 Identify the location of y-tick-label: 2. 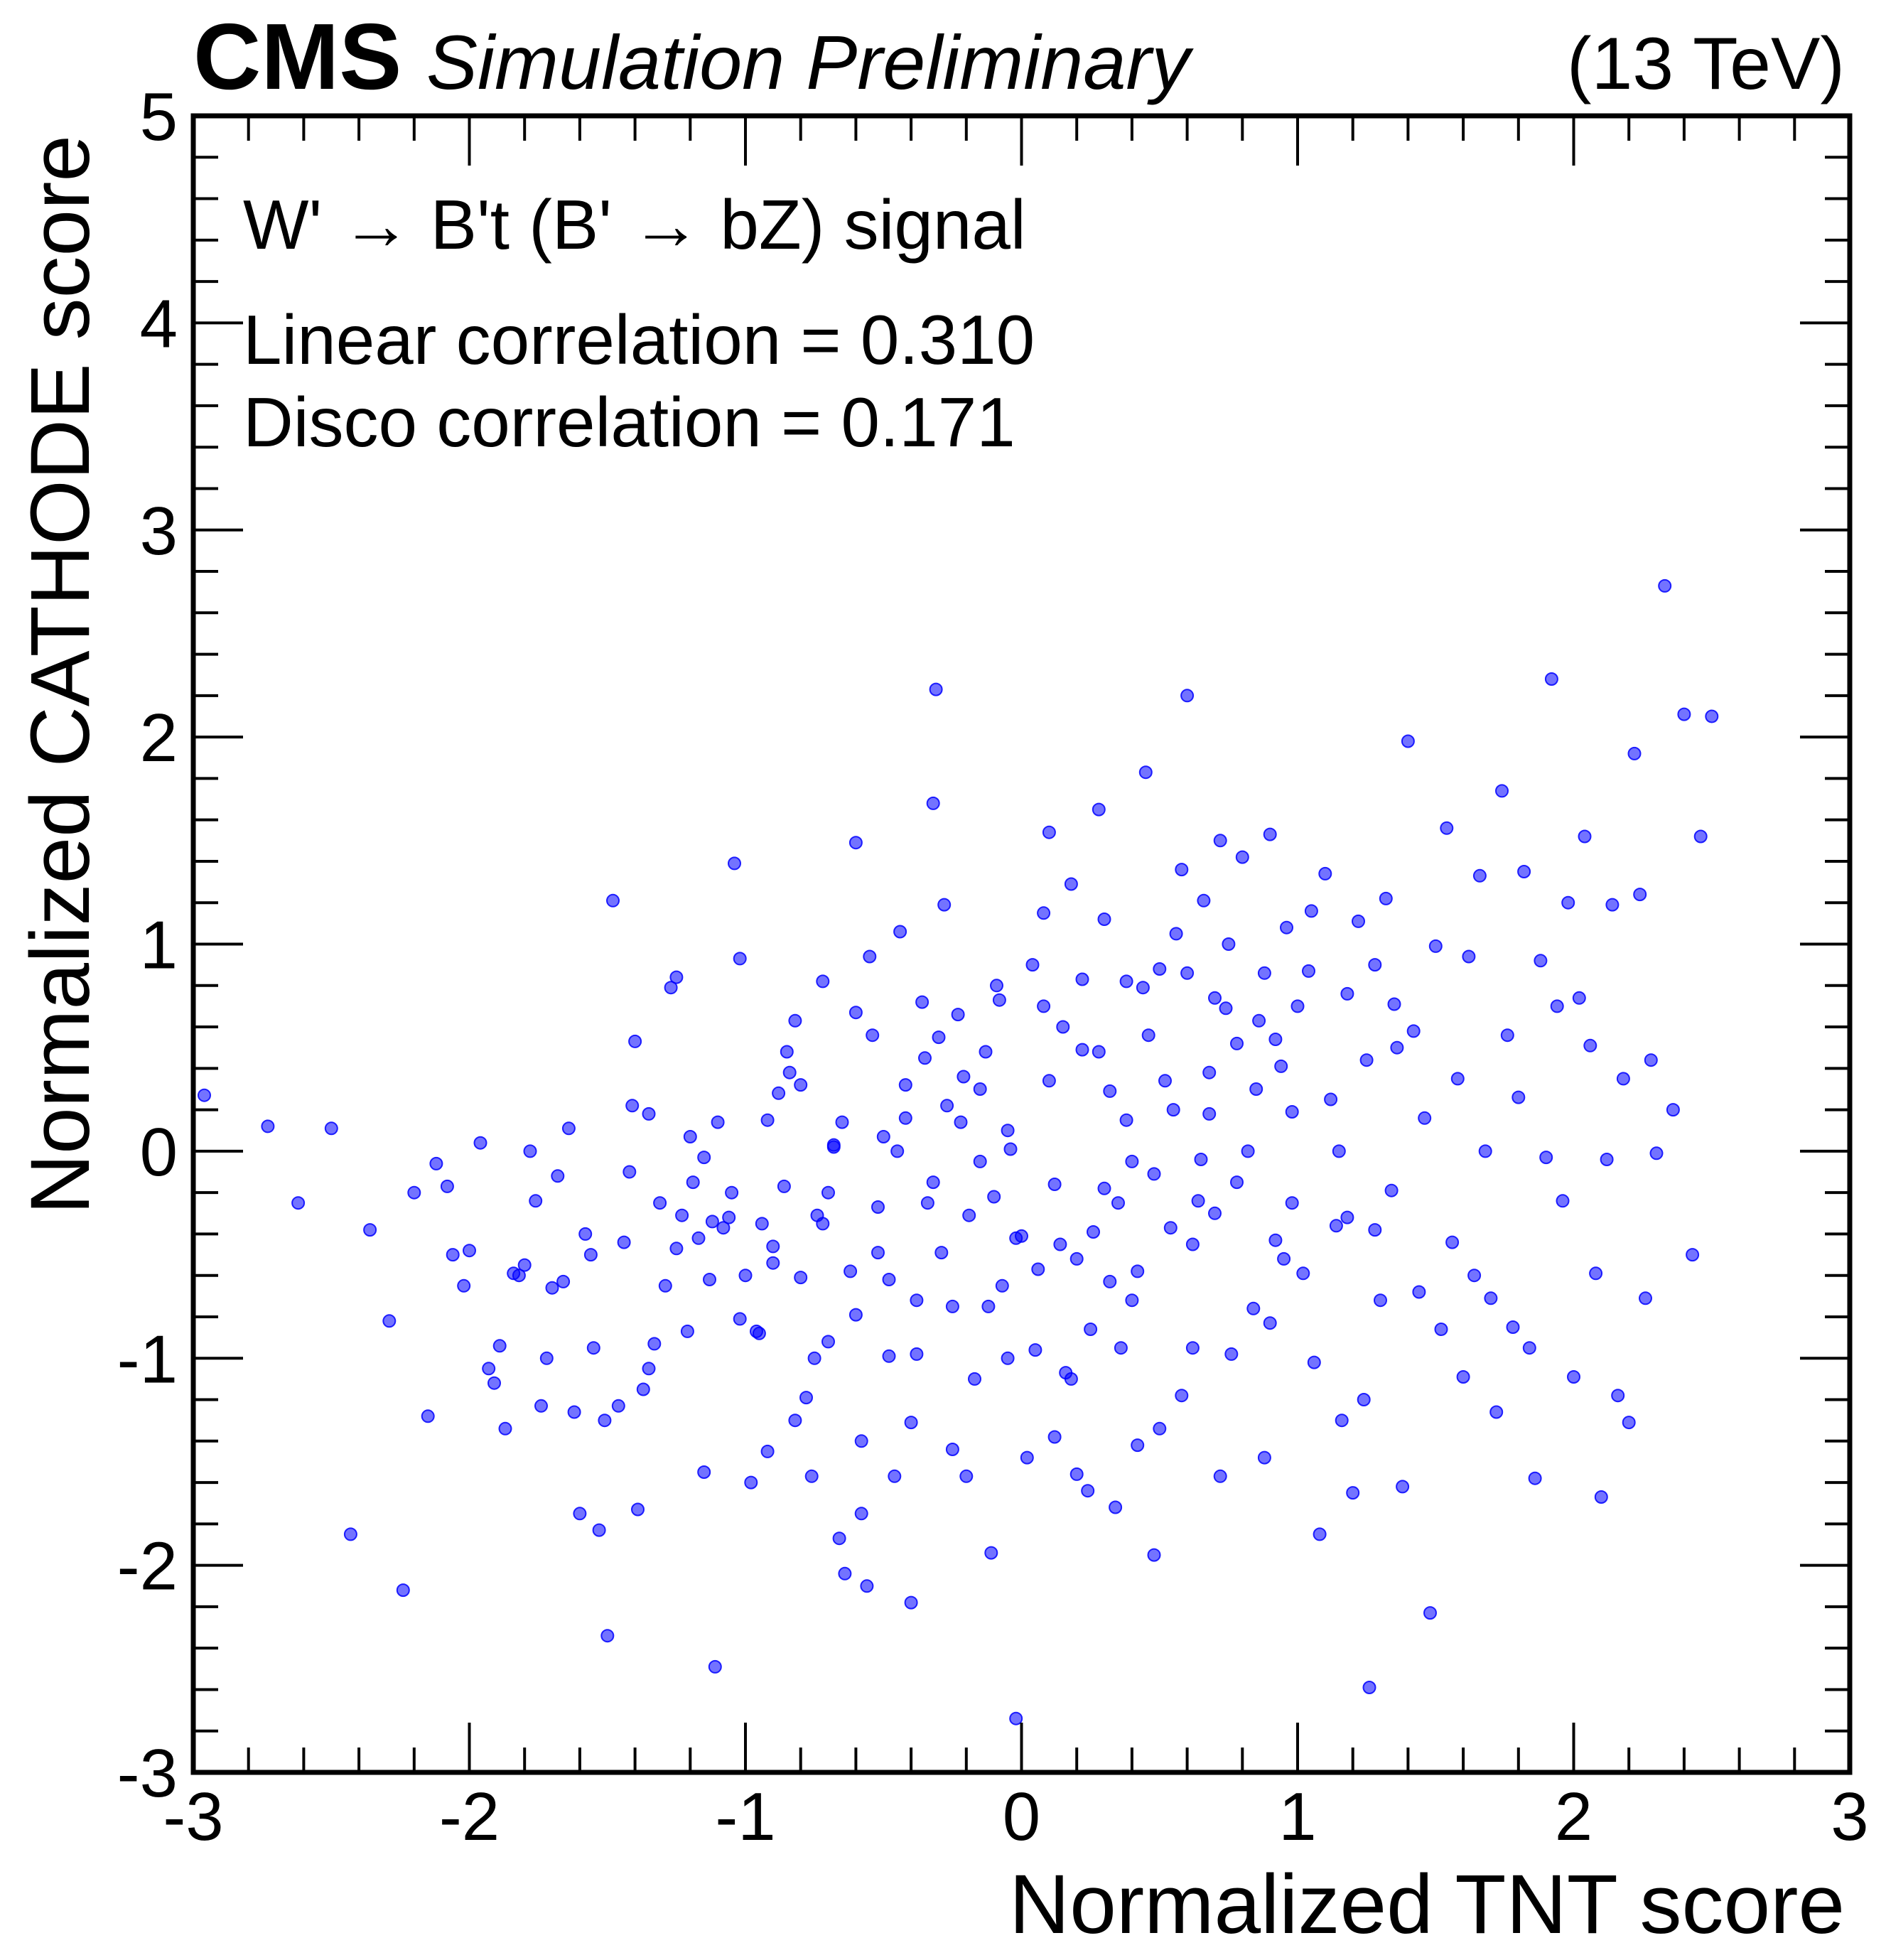
(159, 738).